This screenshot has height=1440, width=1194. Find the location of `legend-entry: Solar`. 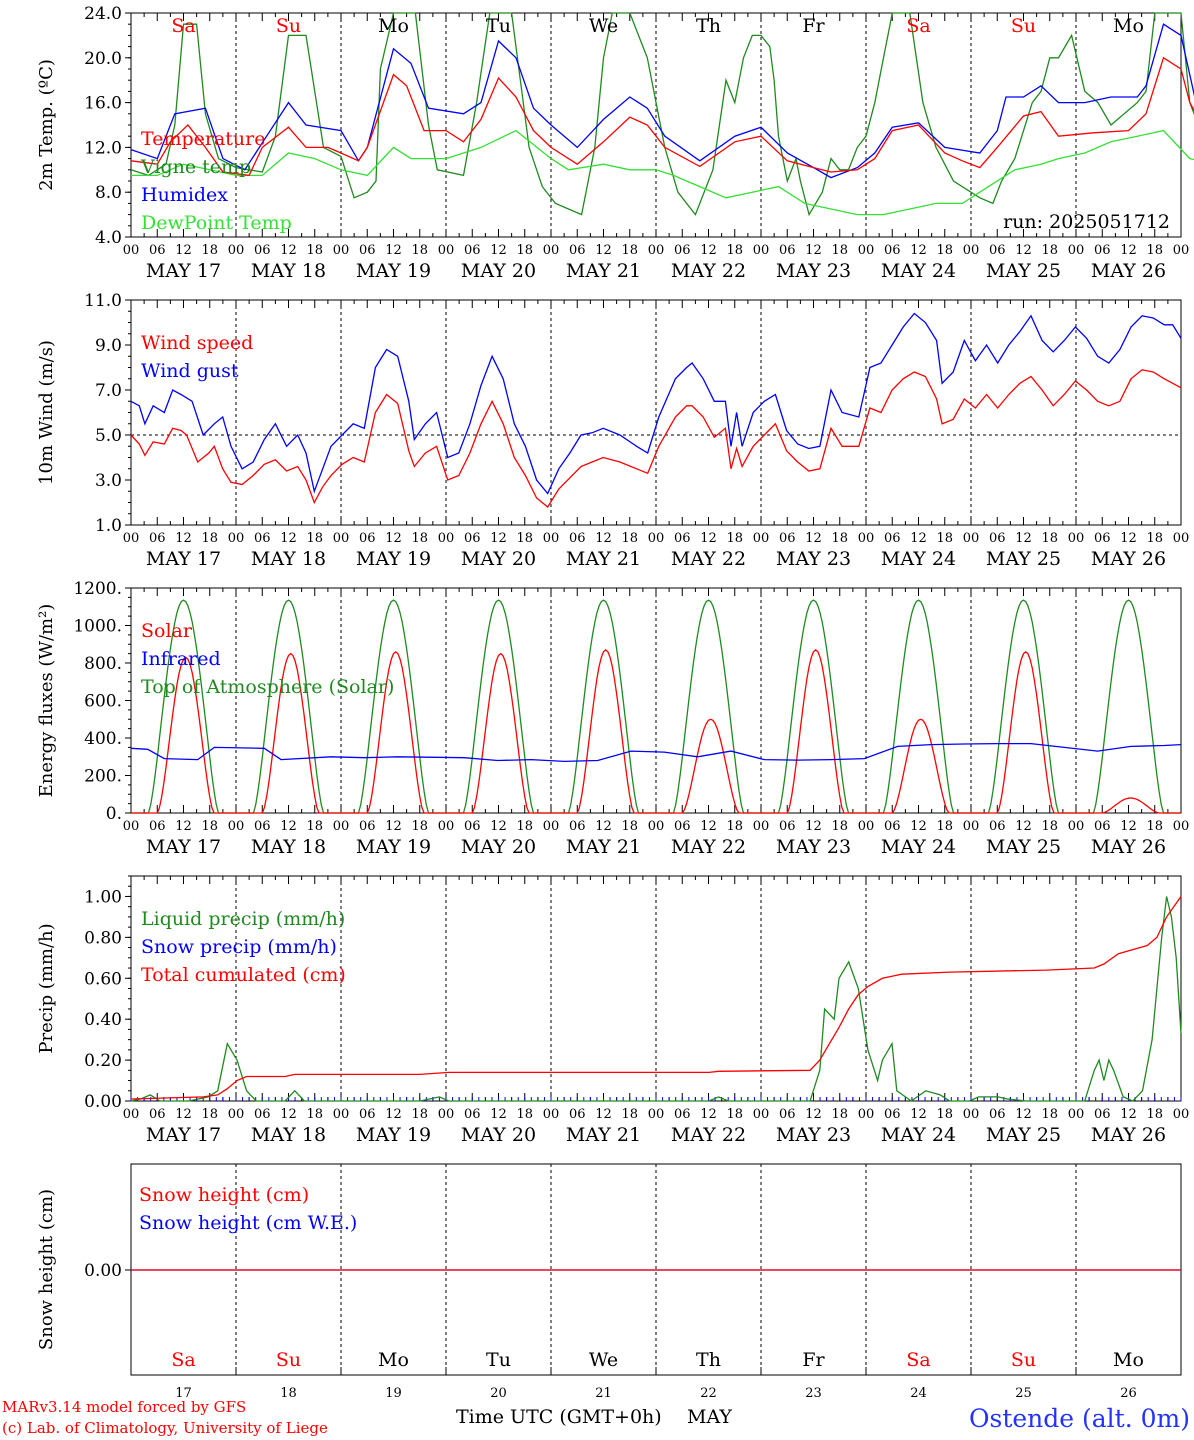

legend-entry: Solar is located at coordinates (167, 631).